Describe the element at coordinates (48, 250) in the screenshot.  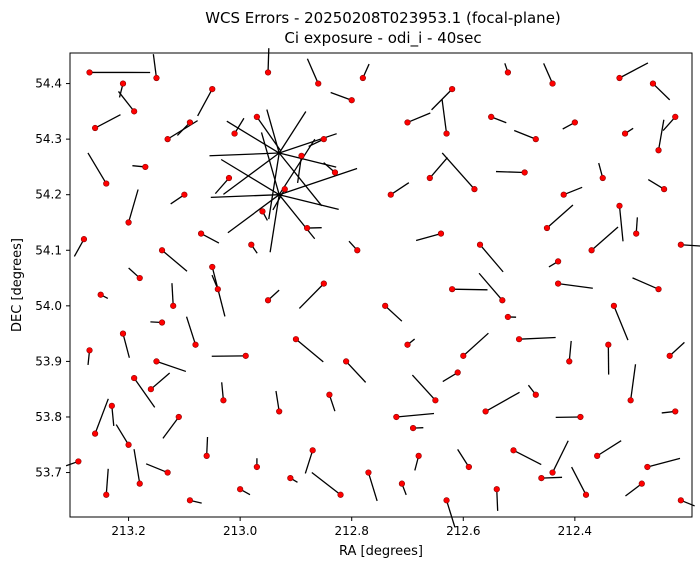
I see `y-tick-label: 54.1` at that location.